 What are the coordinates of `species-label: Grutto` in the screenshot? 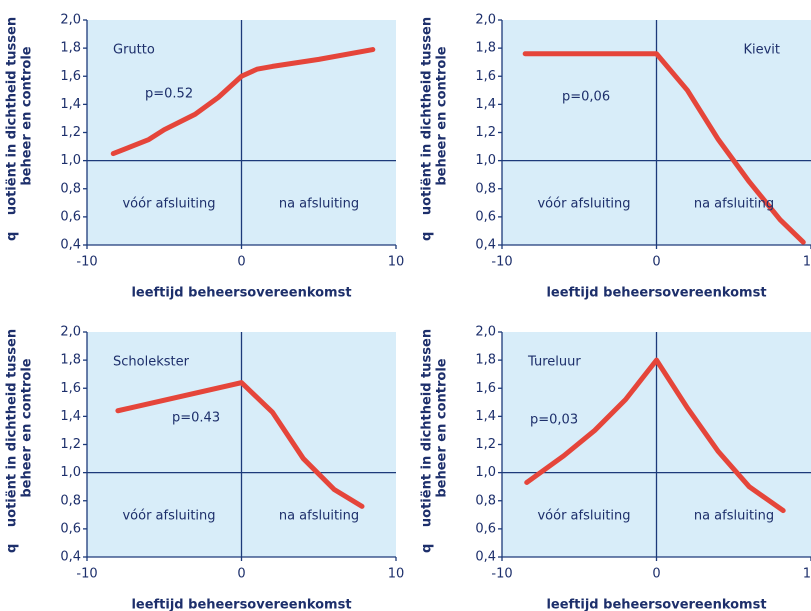 It's located at (134, 50).